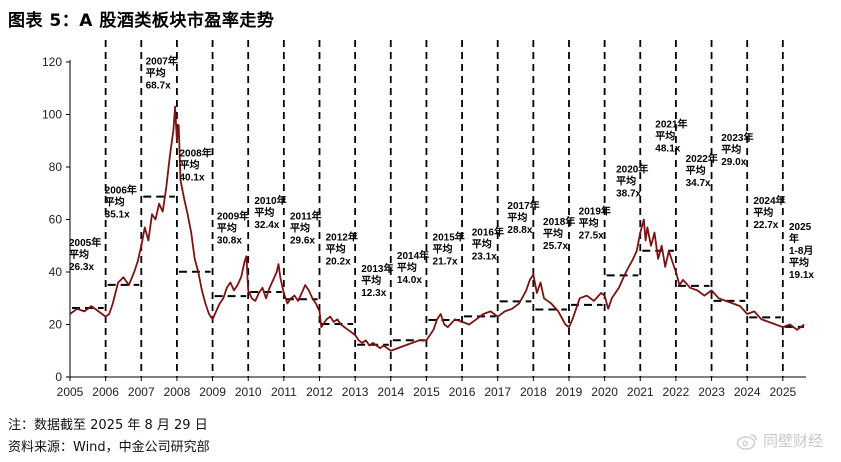  What do you see at coordinates (569, 392) in the screenshot?
I see `x-tick-label: 2019` at bounding box center [569, 392].